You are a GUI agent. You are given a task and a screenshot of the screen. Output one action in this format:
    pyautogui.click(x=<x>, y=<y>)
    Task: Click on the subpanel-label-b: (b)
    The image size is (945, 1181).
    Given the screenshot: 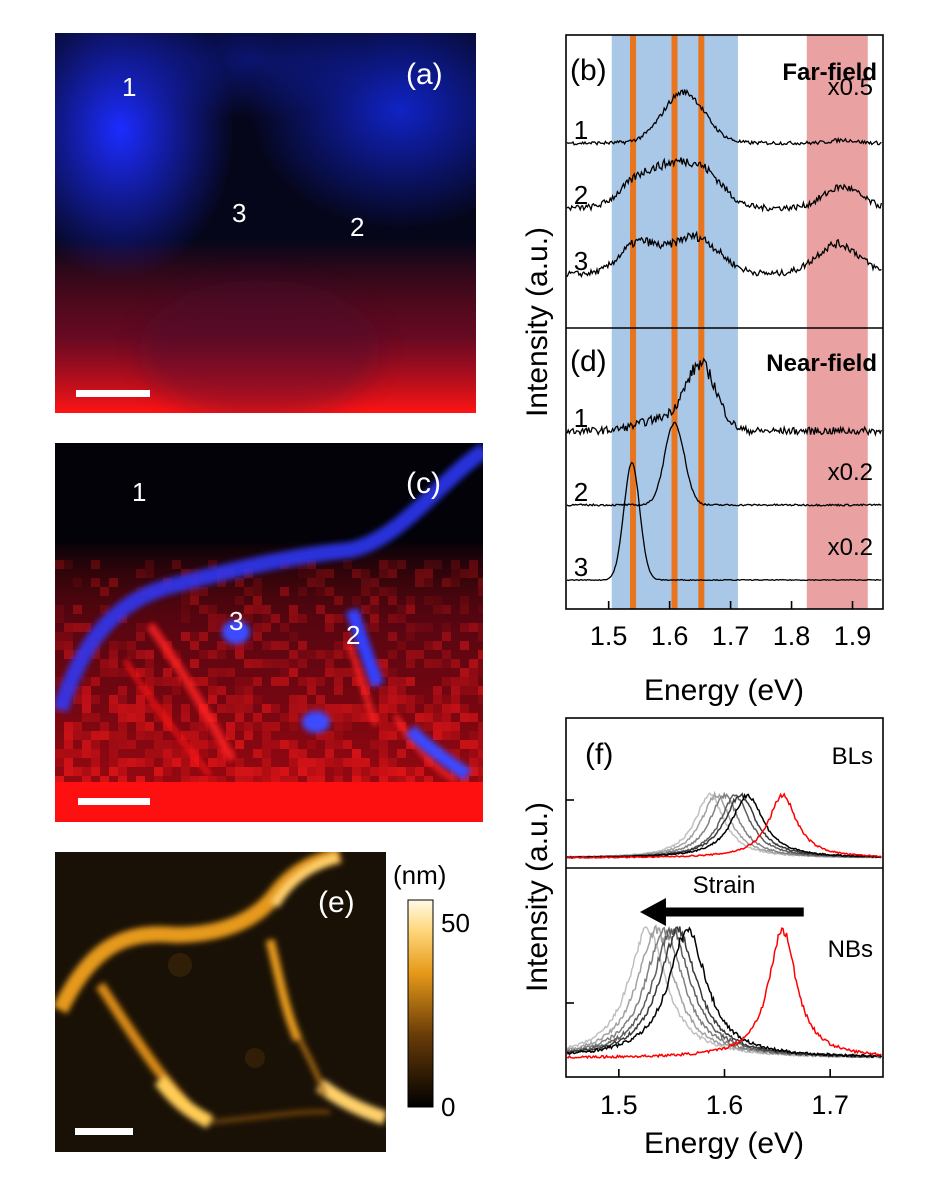 What is the action you would take?
    pyautogui.click(x=588, y=70)
    